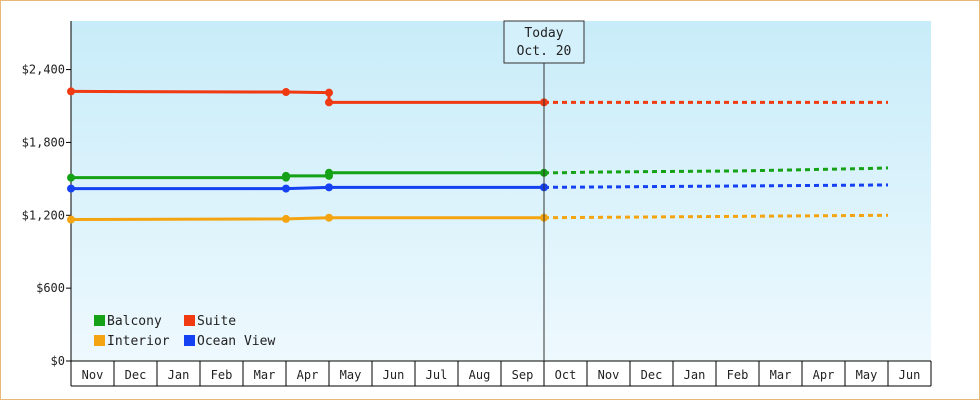 This screenshot has height=401, width=980. What do you see at coordinates (43, 215) in the screenshot?
I see `y-tick-label: $1,200` at bounding box center [43, 215].